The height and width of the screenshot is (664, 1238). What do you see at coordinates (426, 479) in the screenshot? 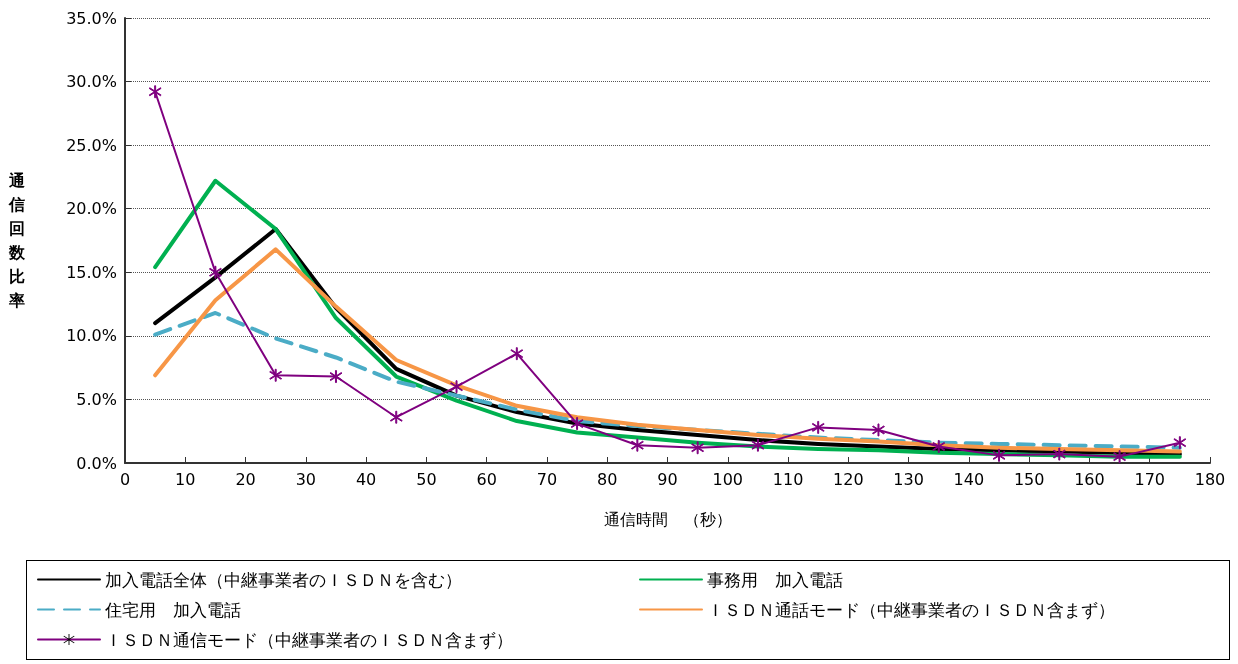
I see `x-tick-label: 50` at bounding box center [426, 479].